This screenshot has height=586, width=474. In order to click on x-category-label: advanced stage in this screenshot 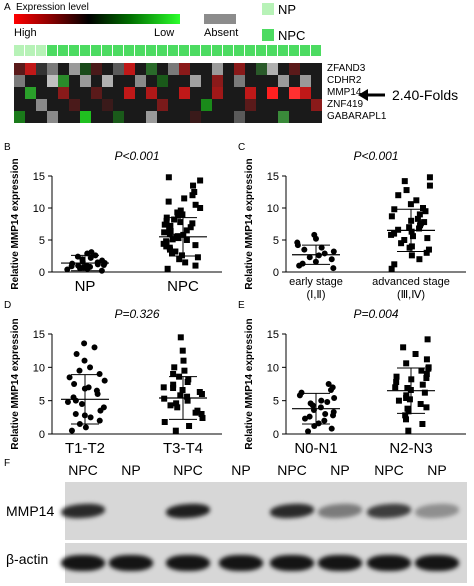, I will do `click(411, 282)`.